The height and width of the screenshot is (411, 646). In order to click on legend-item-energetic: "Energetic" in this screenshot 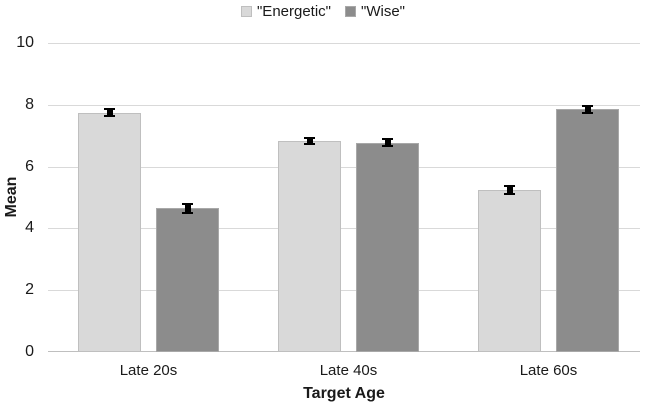, I will do `click(286, 11)`.